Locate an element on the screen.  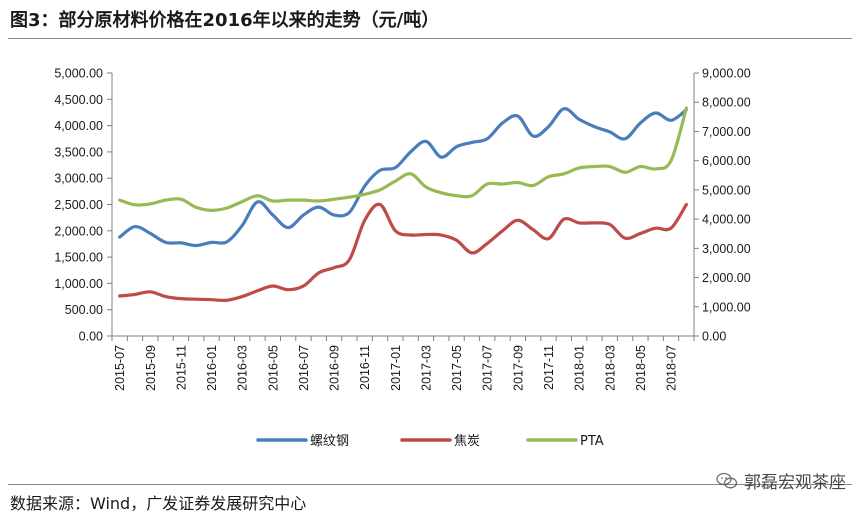
left-y-tick-label: 2,500.00 is located at coordinates (78, 205).